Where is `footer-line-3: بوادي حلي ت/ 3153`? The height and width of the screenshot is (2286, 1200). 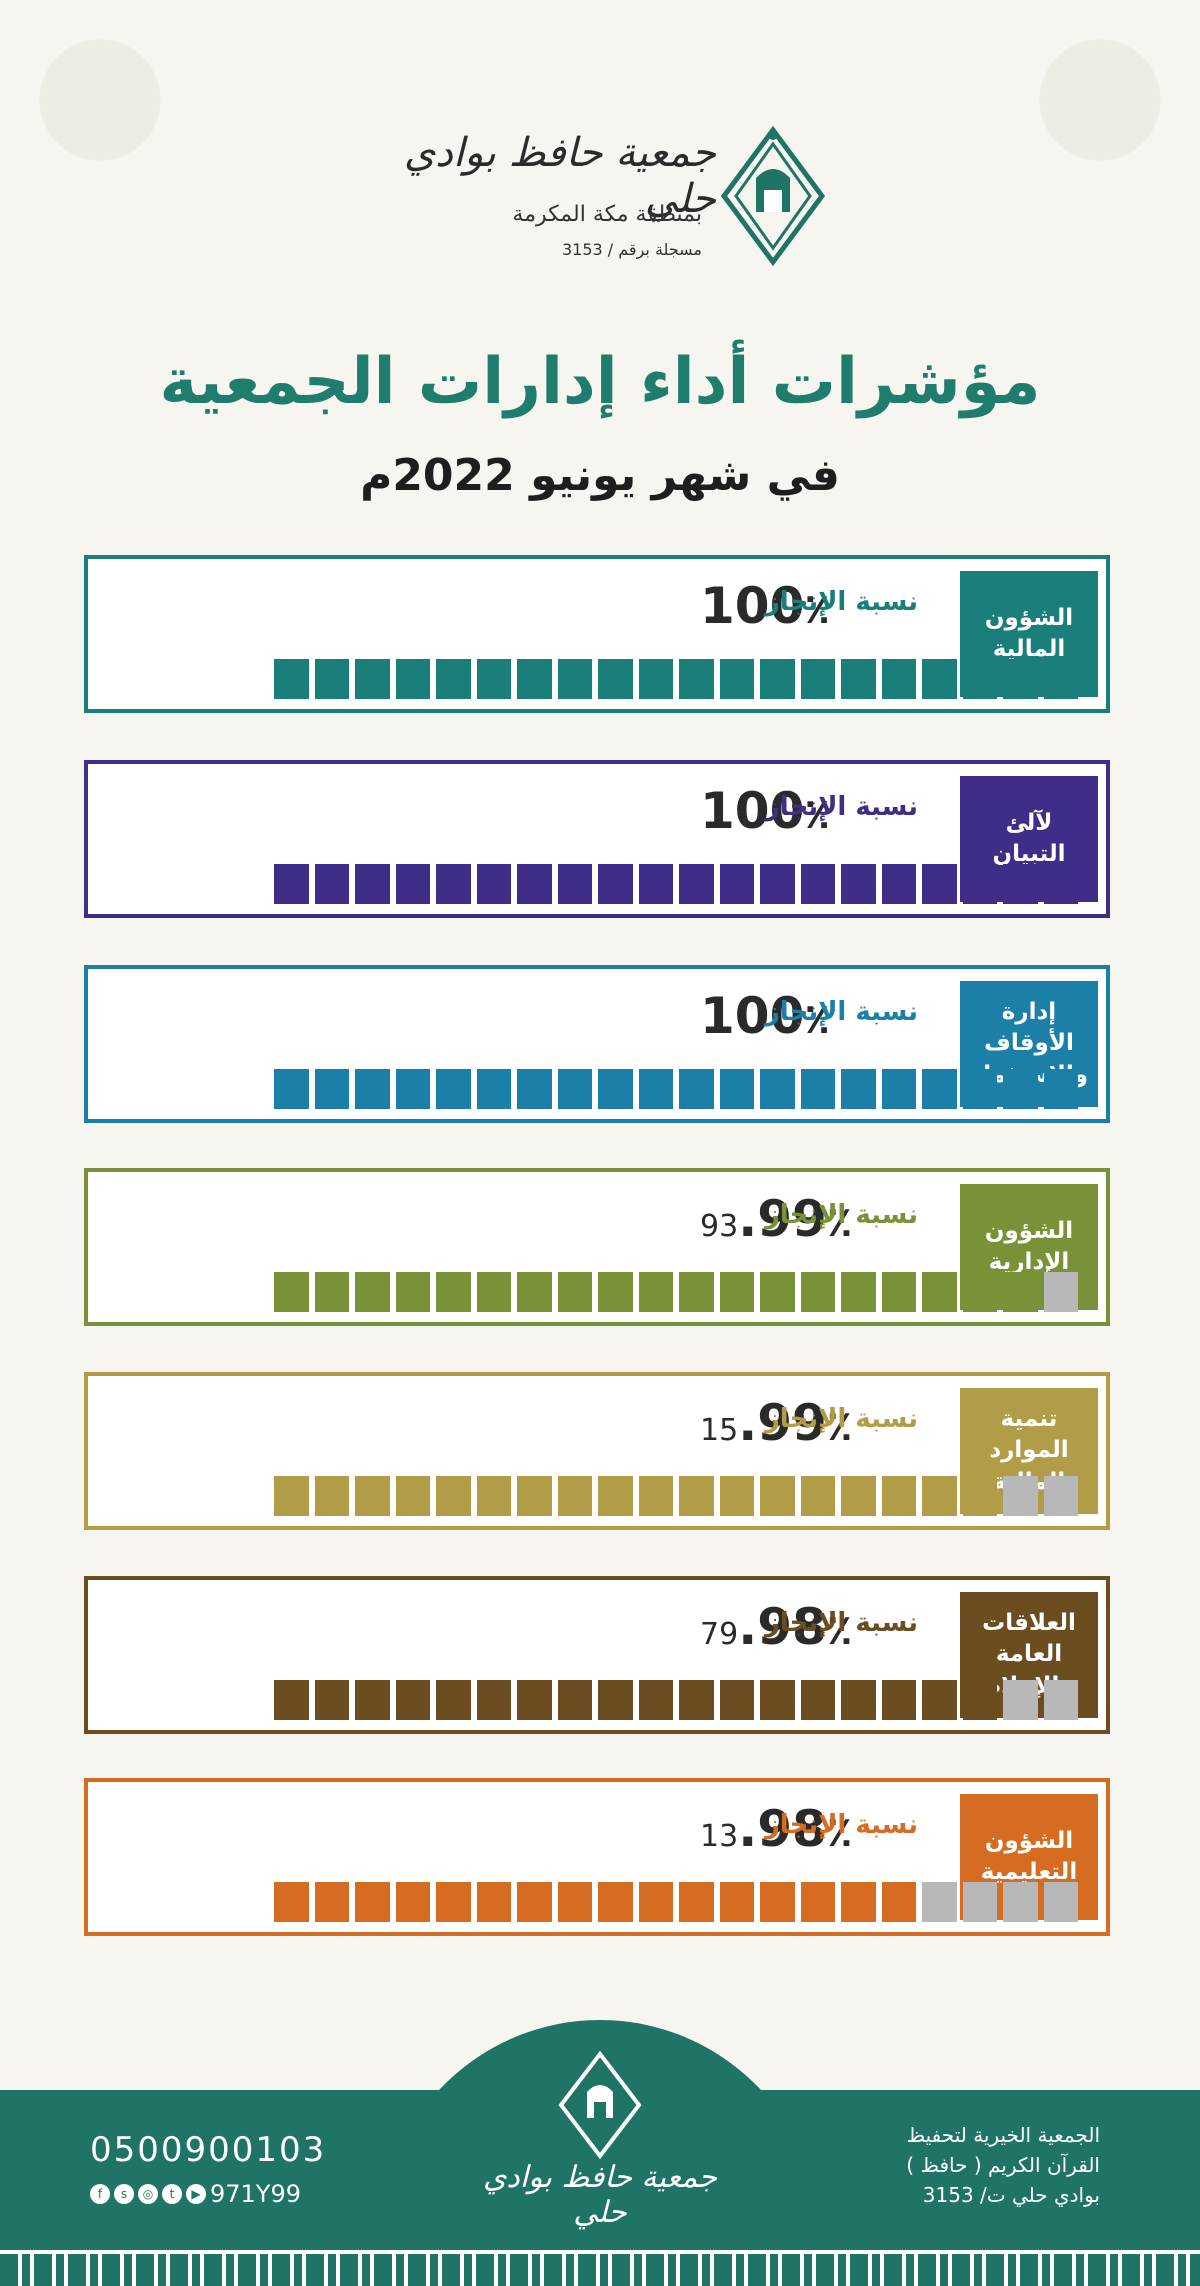 footer-line-3: بوادي حلي ت/ 3153 is located at coordinates (1011, 2195).